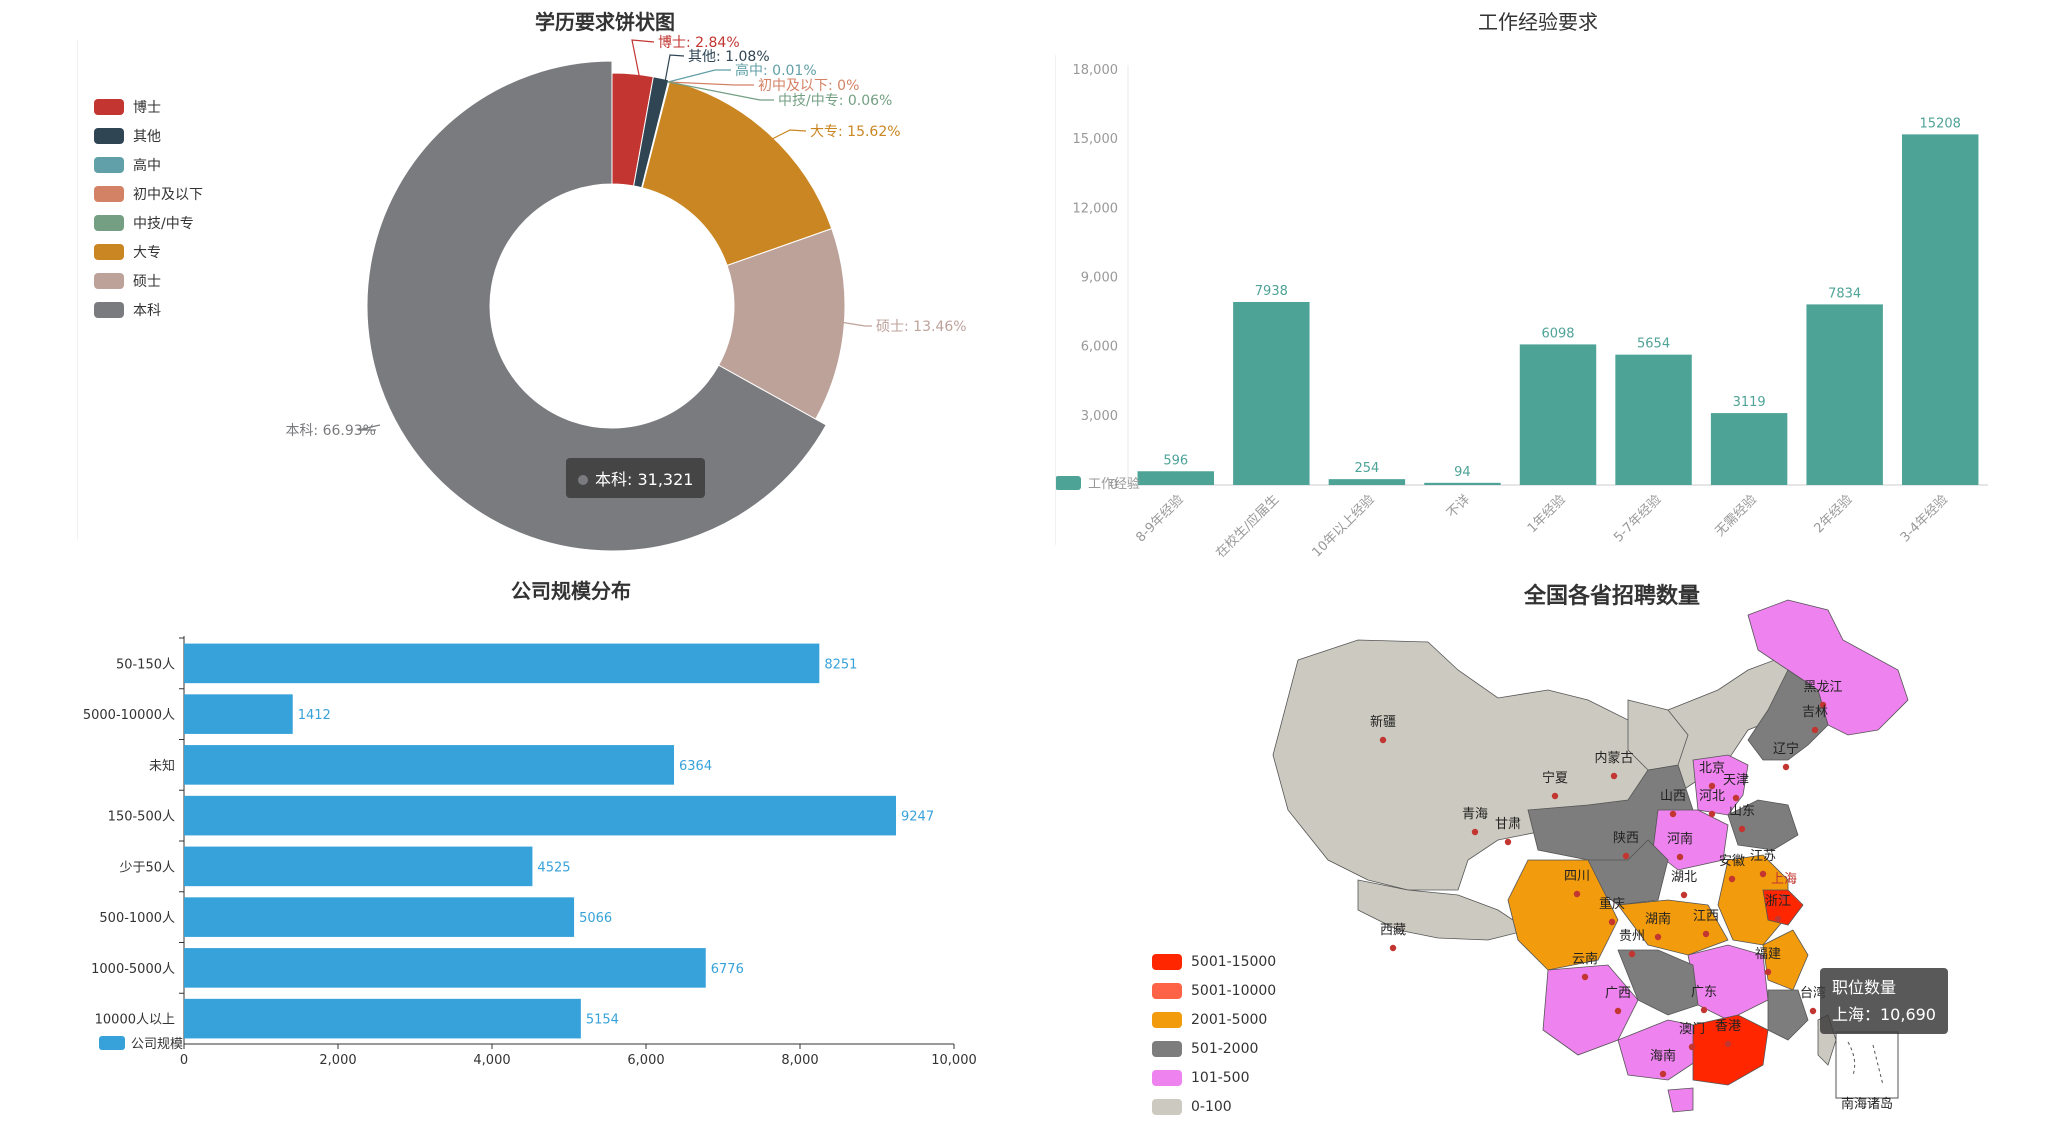  Describe the element at coordinates (148, 193) in the screenshot. I see `pie-legend-item: 初中及以下` at that location.